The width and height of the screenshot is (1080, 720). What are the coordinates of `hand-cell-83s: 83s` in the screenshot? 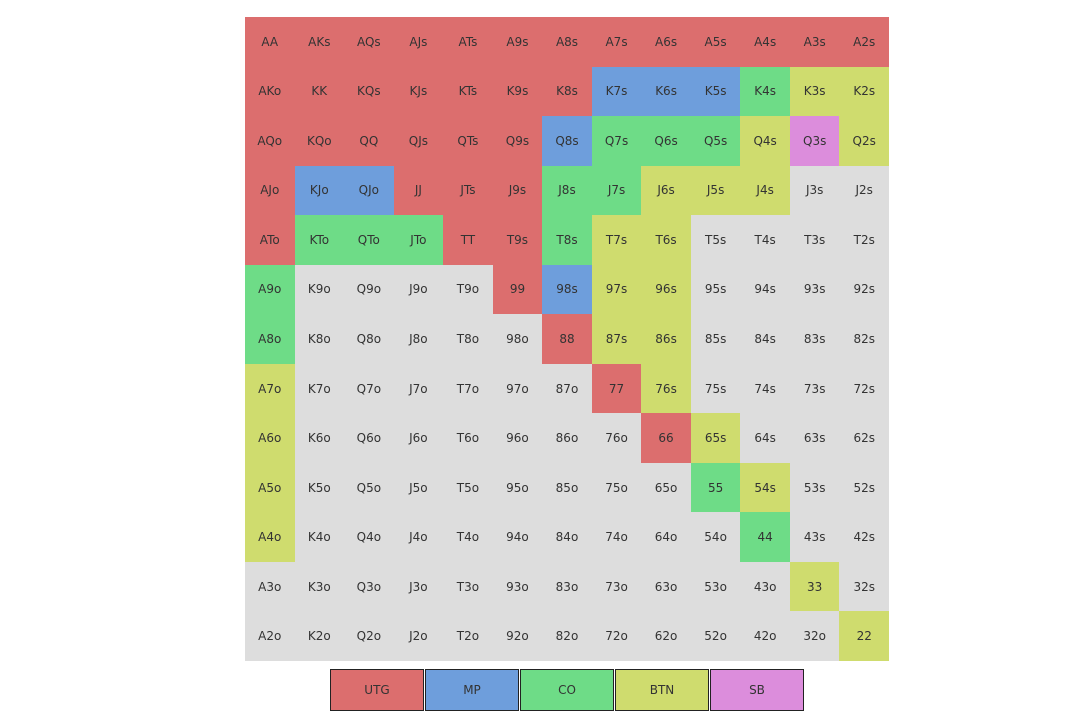 It's located at (814, 339).